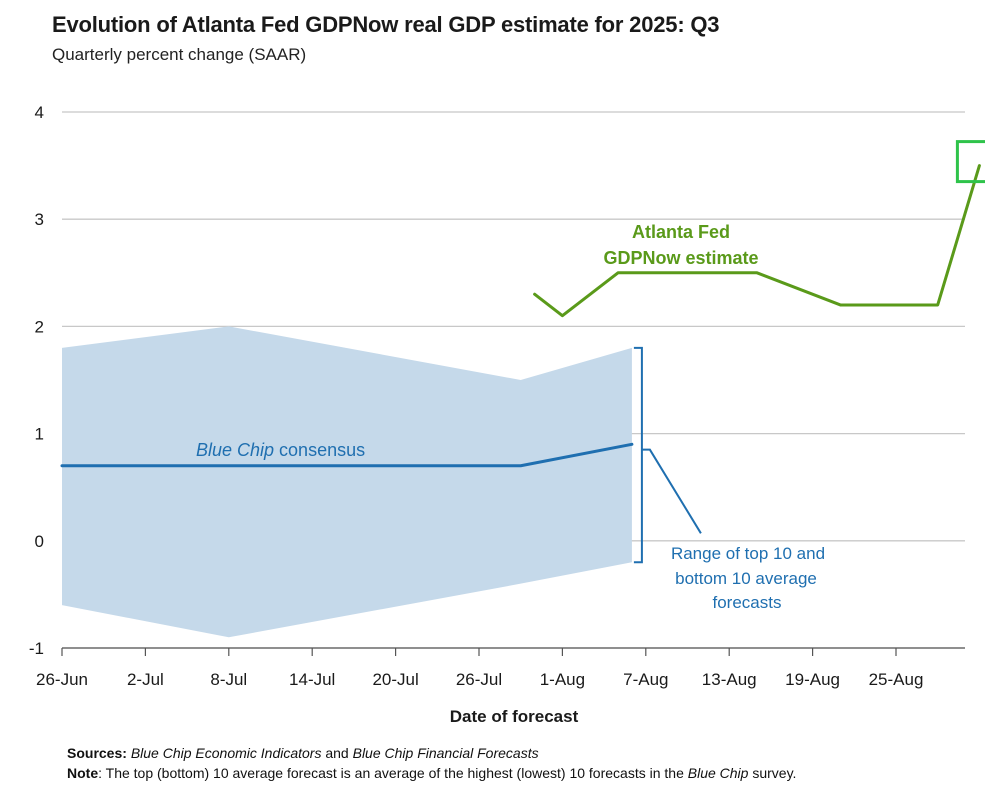 The height and width of the screenshot is (805, 985). I want to click on bluechip-consensus-line, so click(347, 455).